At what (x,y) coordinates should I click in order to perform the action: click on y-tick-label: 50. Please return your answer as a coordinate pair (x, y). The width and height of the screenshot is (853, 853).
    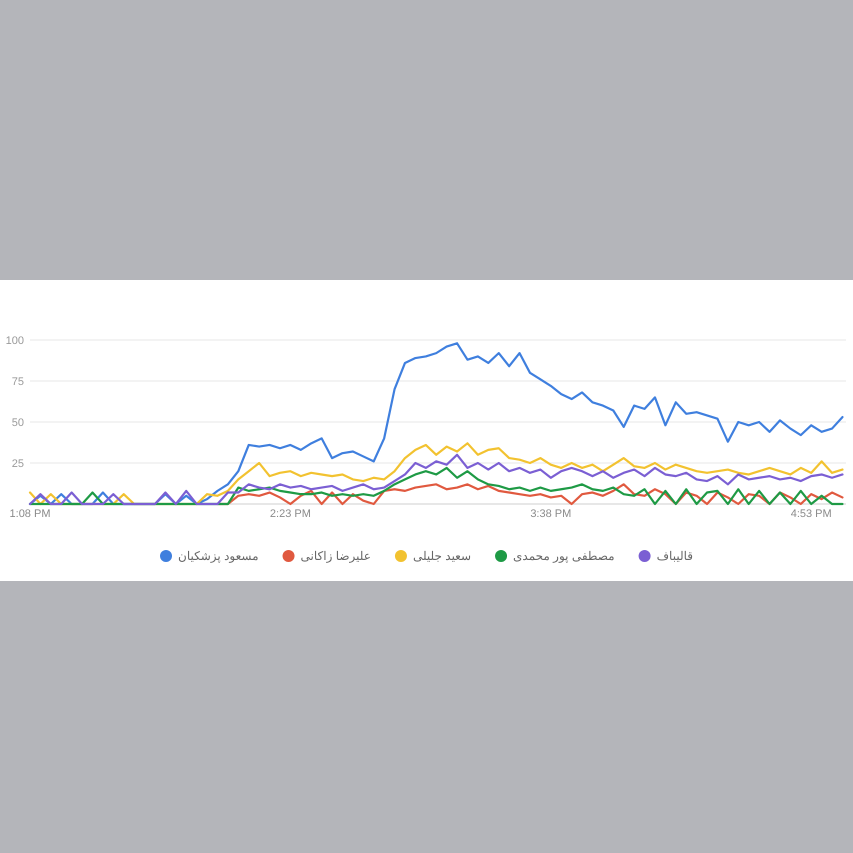
    Looking at the image, I should click on (18, 423).